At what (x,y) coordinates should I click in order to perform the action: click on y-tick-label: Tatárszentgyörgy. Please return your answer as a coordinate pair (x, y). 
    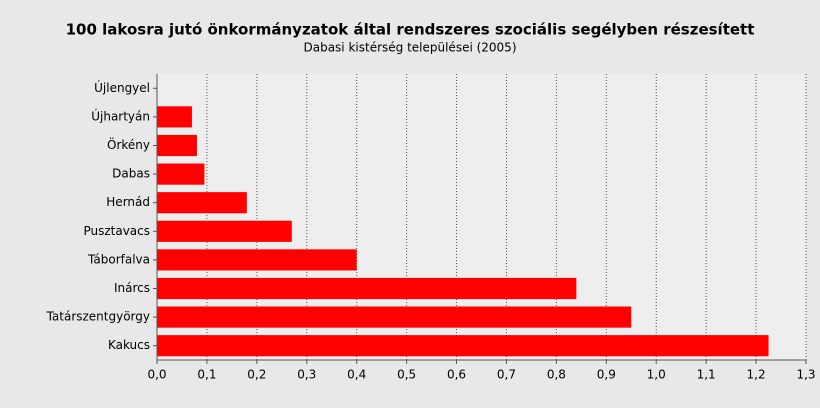
    Looking at the image, I should click on (98, 317).